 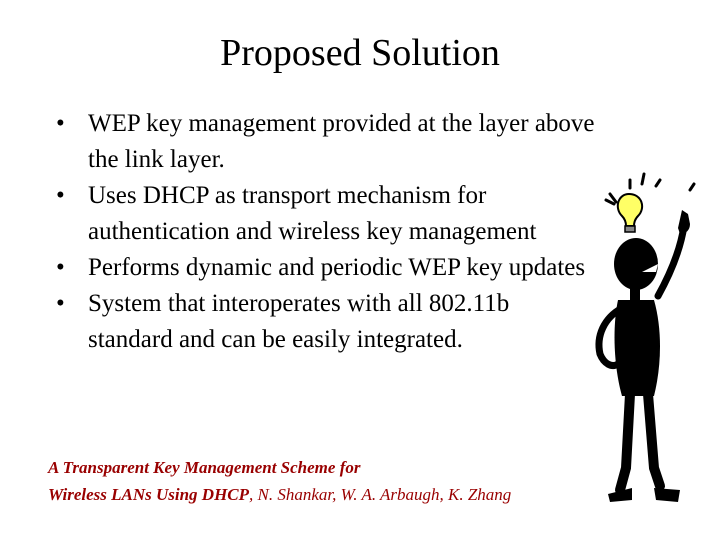 What do you see at coordinates (380, 494) in the screenshot?
I see `reference-authors: , N. Shankar, W. A. Arbaugh, K. Zhang` at bounding box center [380, 494].